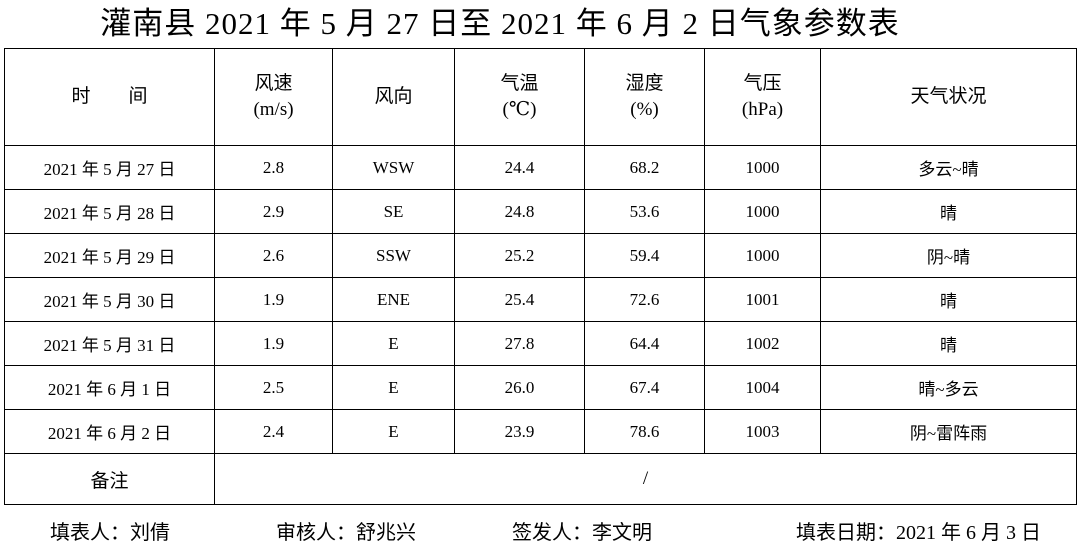  What do you see at coordinates (582, 533) in the screenshot?
I see `footer-text: 签发人：李文明` at bounding box center [582, 533].